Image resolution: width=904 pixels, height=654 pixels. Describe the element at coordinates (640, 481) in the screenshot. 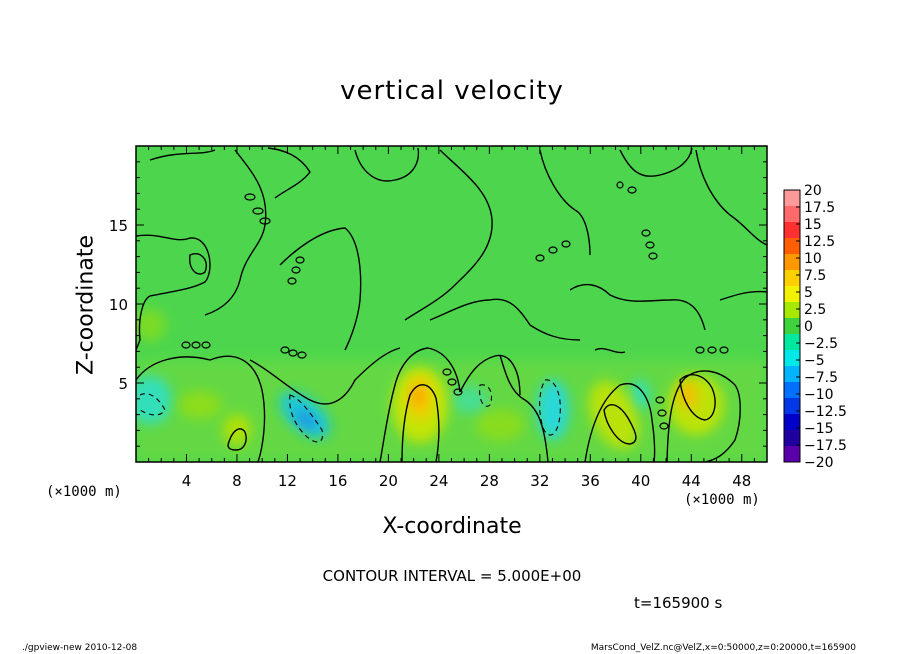

I see `x-tick-label: 40` at that location.